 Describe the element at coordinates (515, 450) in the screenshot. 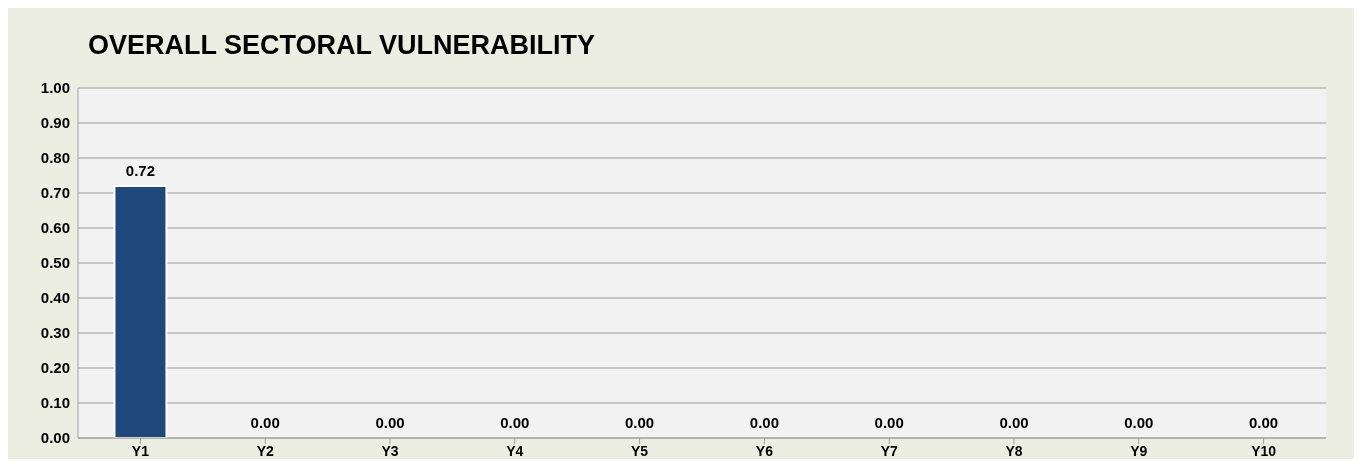

I see `x-tick-label: Y4` at that location.